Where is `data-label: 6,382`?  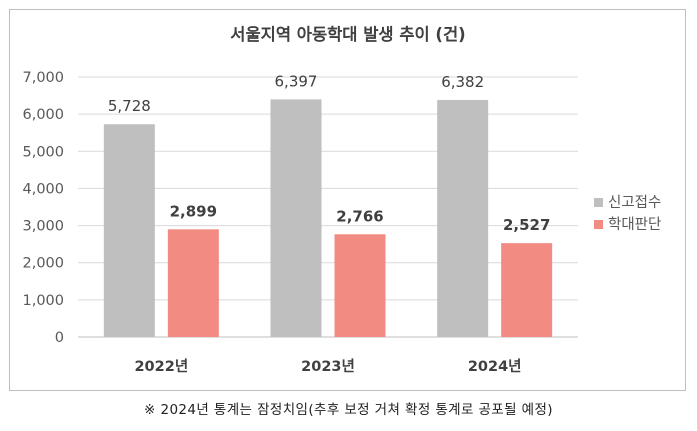 data-label: 6,382 is located at coordinates (462, 82).